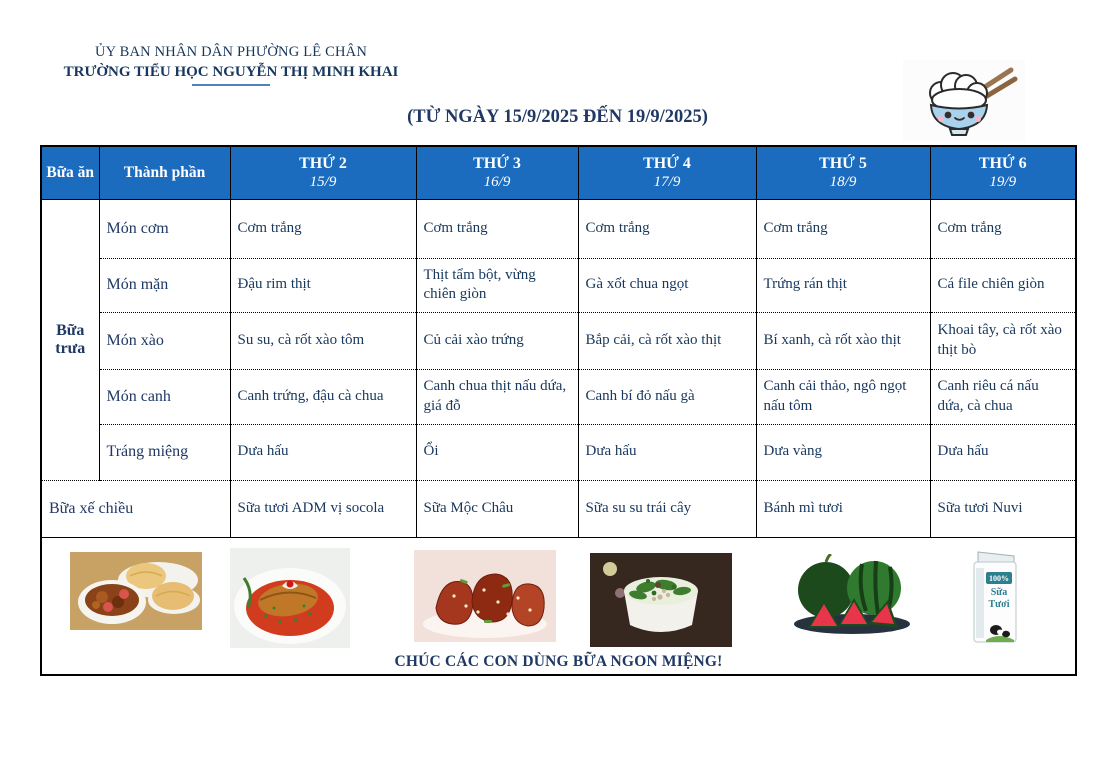  I want to click on date-range-title: (TỪ NGÀY 15/9/2025 ĐẾN 19/9/2025), so click(557, 117).